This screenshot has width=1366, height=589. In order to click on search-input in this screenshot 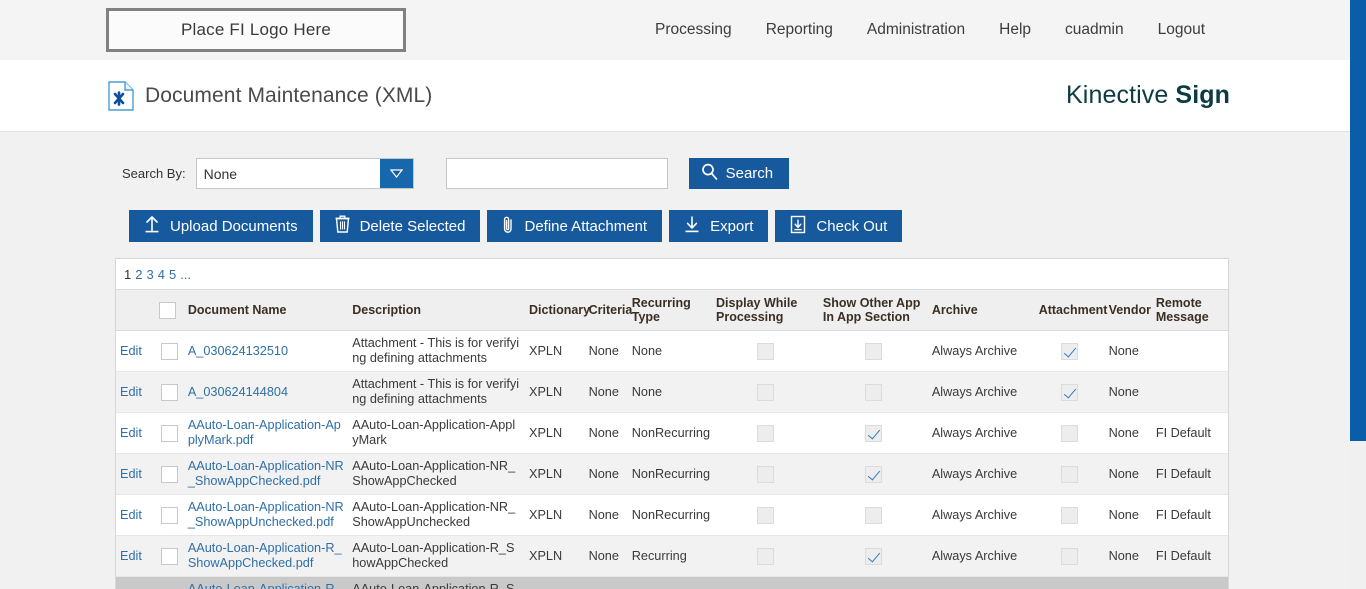, I will do `click(556, 173)`.